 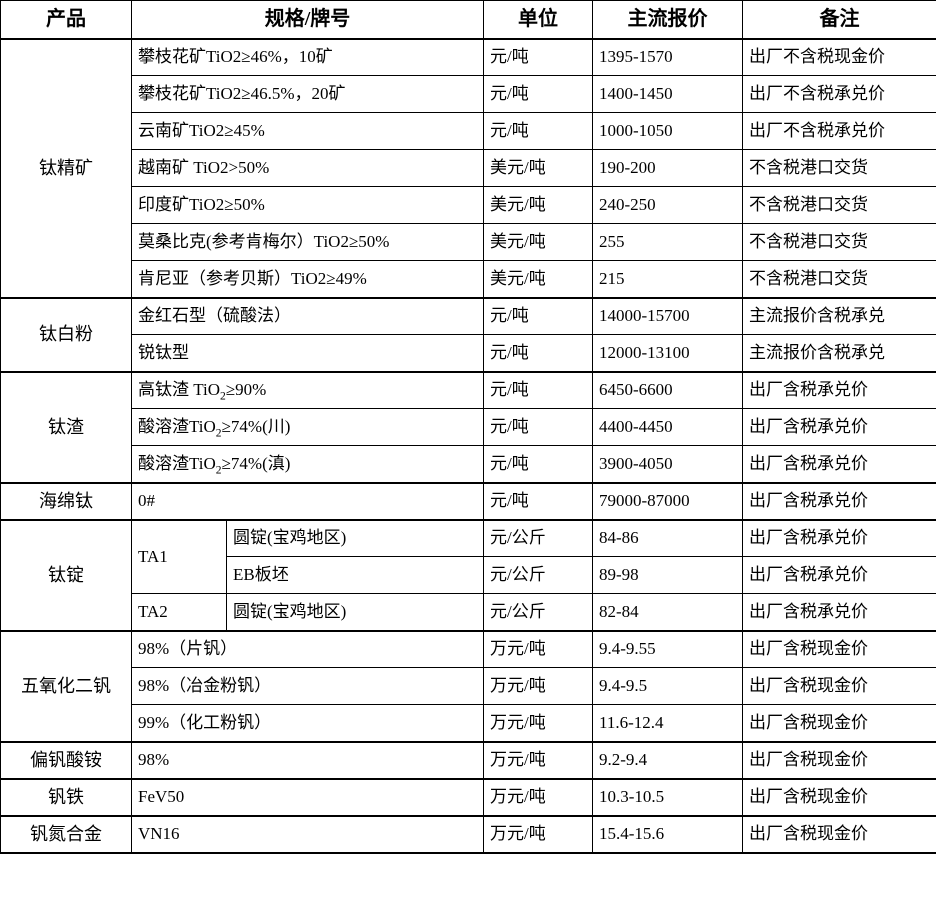 What do you see at coordinates (307, 723) in the screenshot?
I see `spec-cell: 99%（化工粉钒）` at bounding box center [307, 723].